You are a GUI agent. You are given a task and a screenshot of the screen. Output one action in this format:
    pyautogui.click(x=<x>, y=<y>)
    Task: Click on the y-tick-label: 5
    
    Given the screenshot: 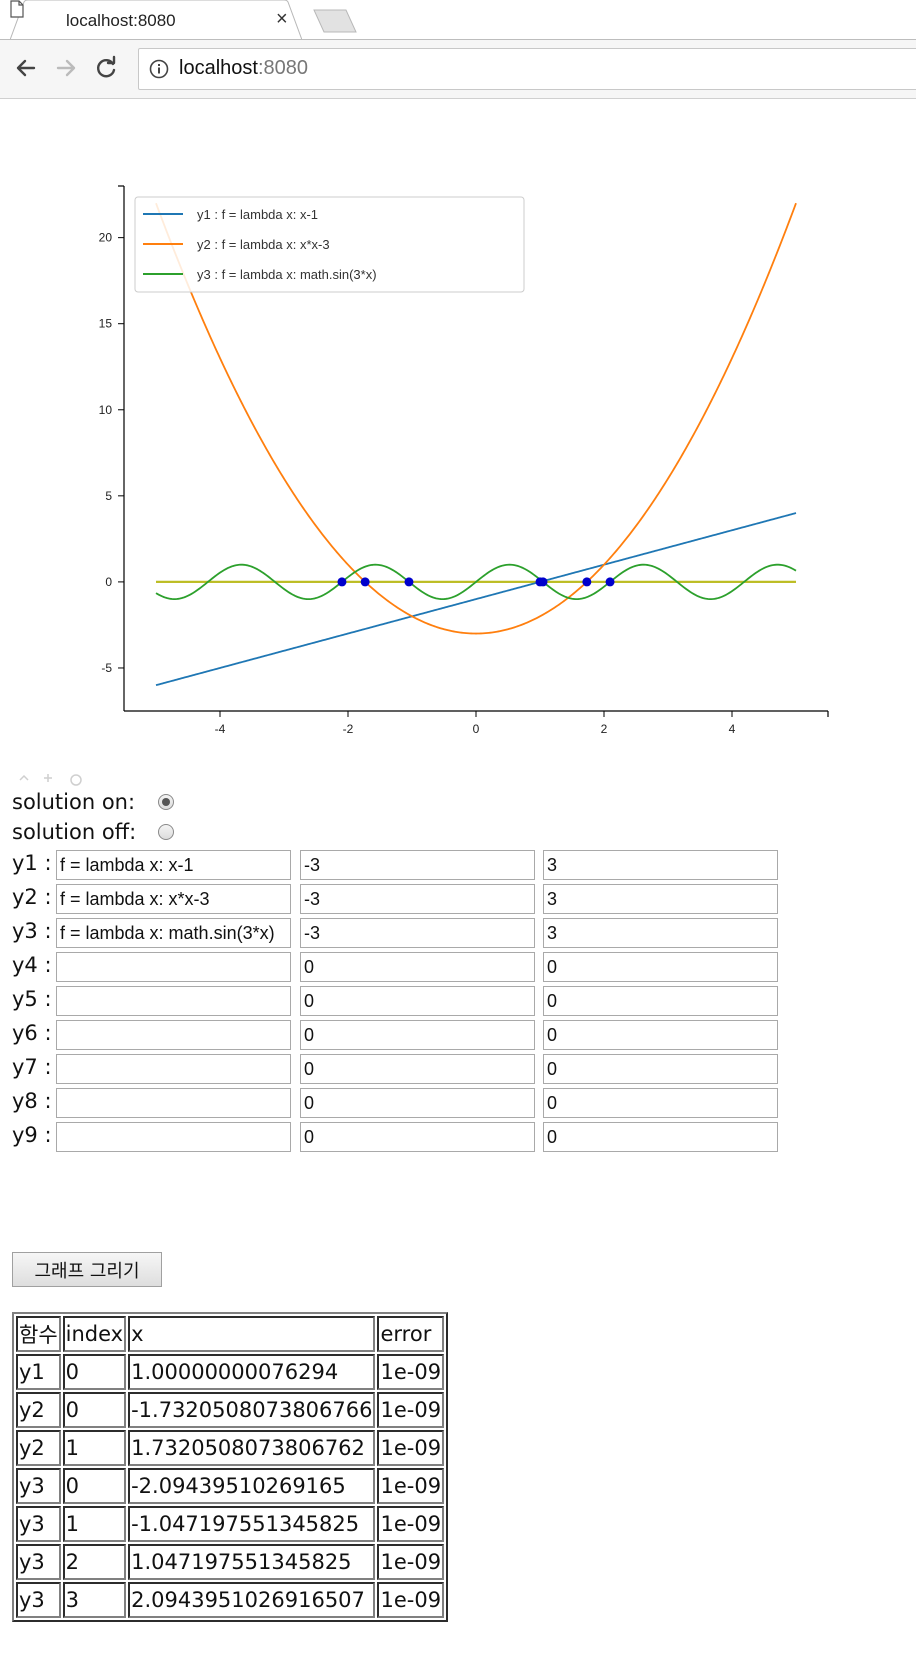 What is the action you would take?
    pyautogui.click(x=108, y=496)
    